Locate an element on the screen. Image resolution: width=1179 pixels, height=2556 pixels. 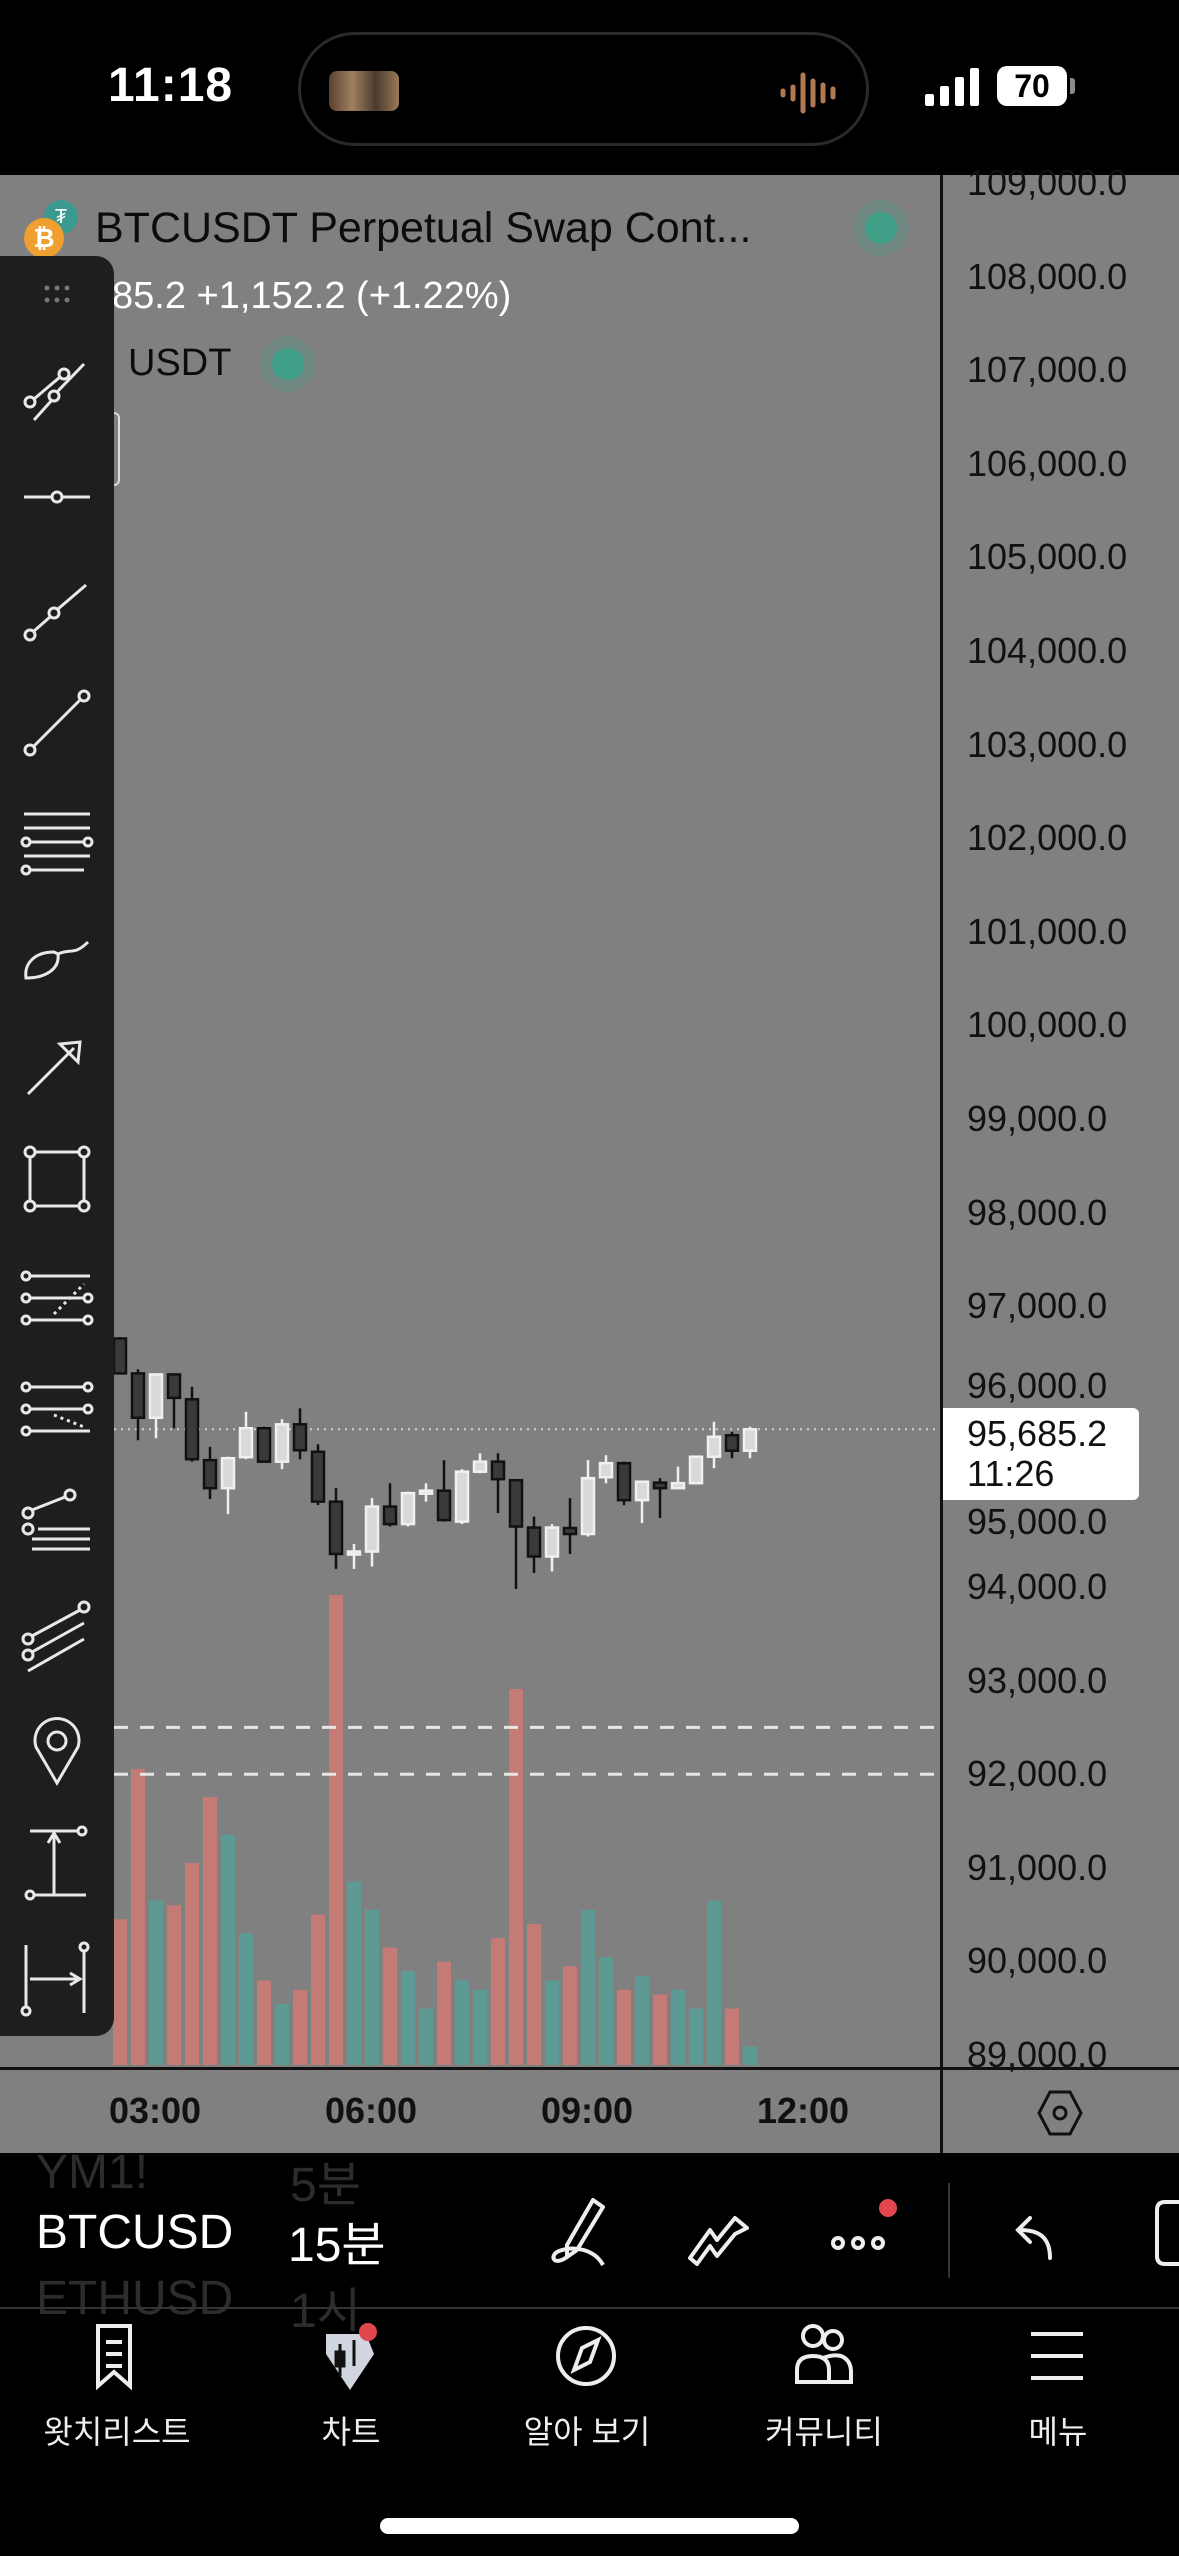
alert-clock-icon is located at coordinates (288, 364).